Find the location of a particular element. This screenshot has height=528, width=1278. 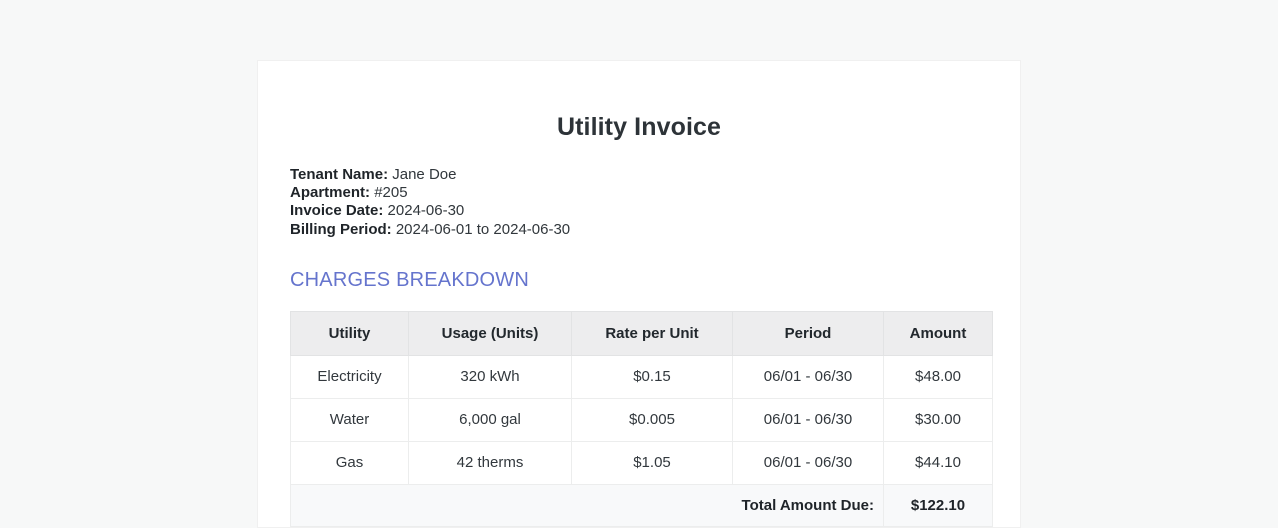

cell-rate: $1.05 is located at coordinates (652, 462).